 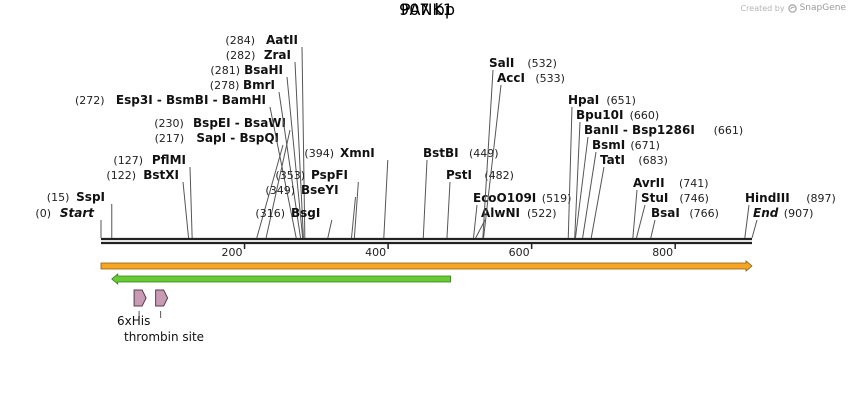 I want to click on site-name: SapI - BspQI, so click(x=237, y=138).